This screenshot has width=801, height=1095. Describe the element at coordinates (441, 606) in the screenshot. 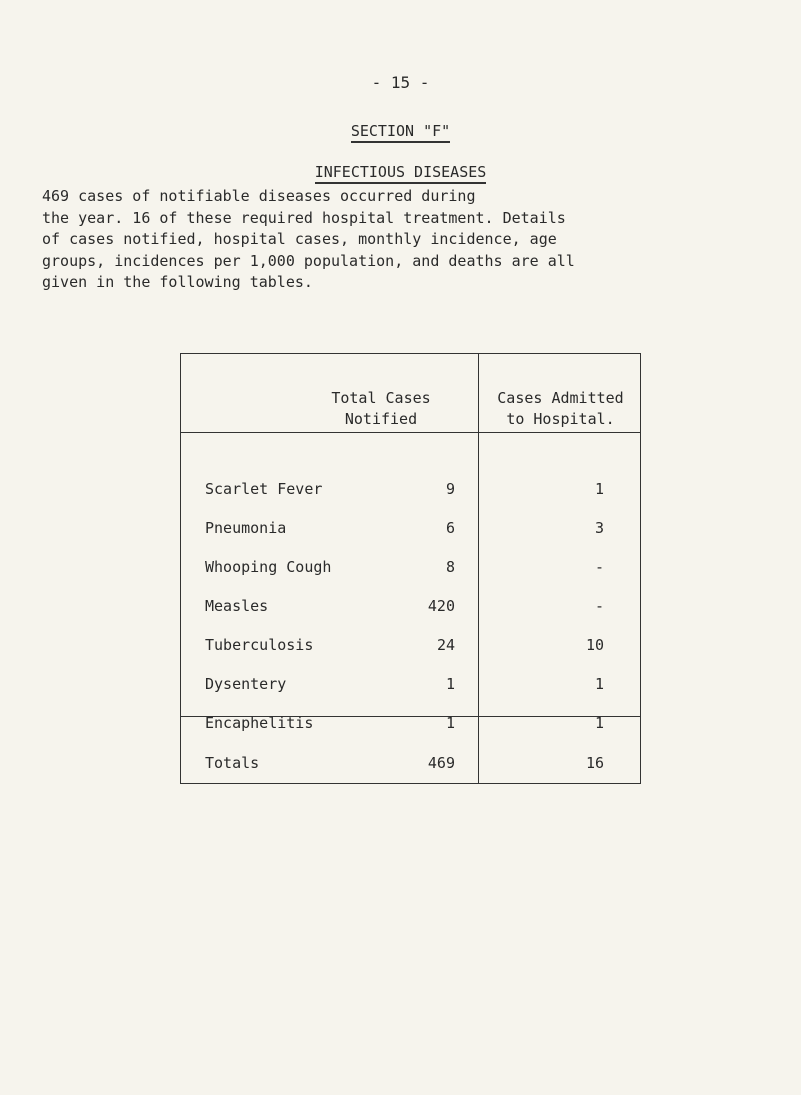

I see `notified-count: 420` at that location.